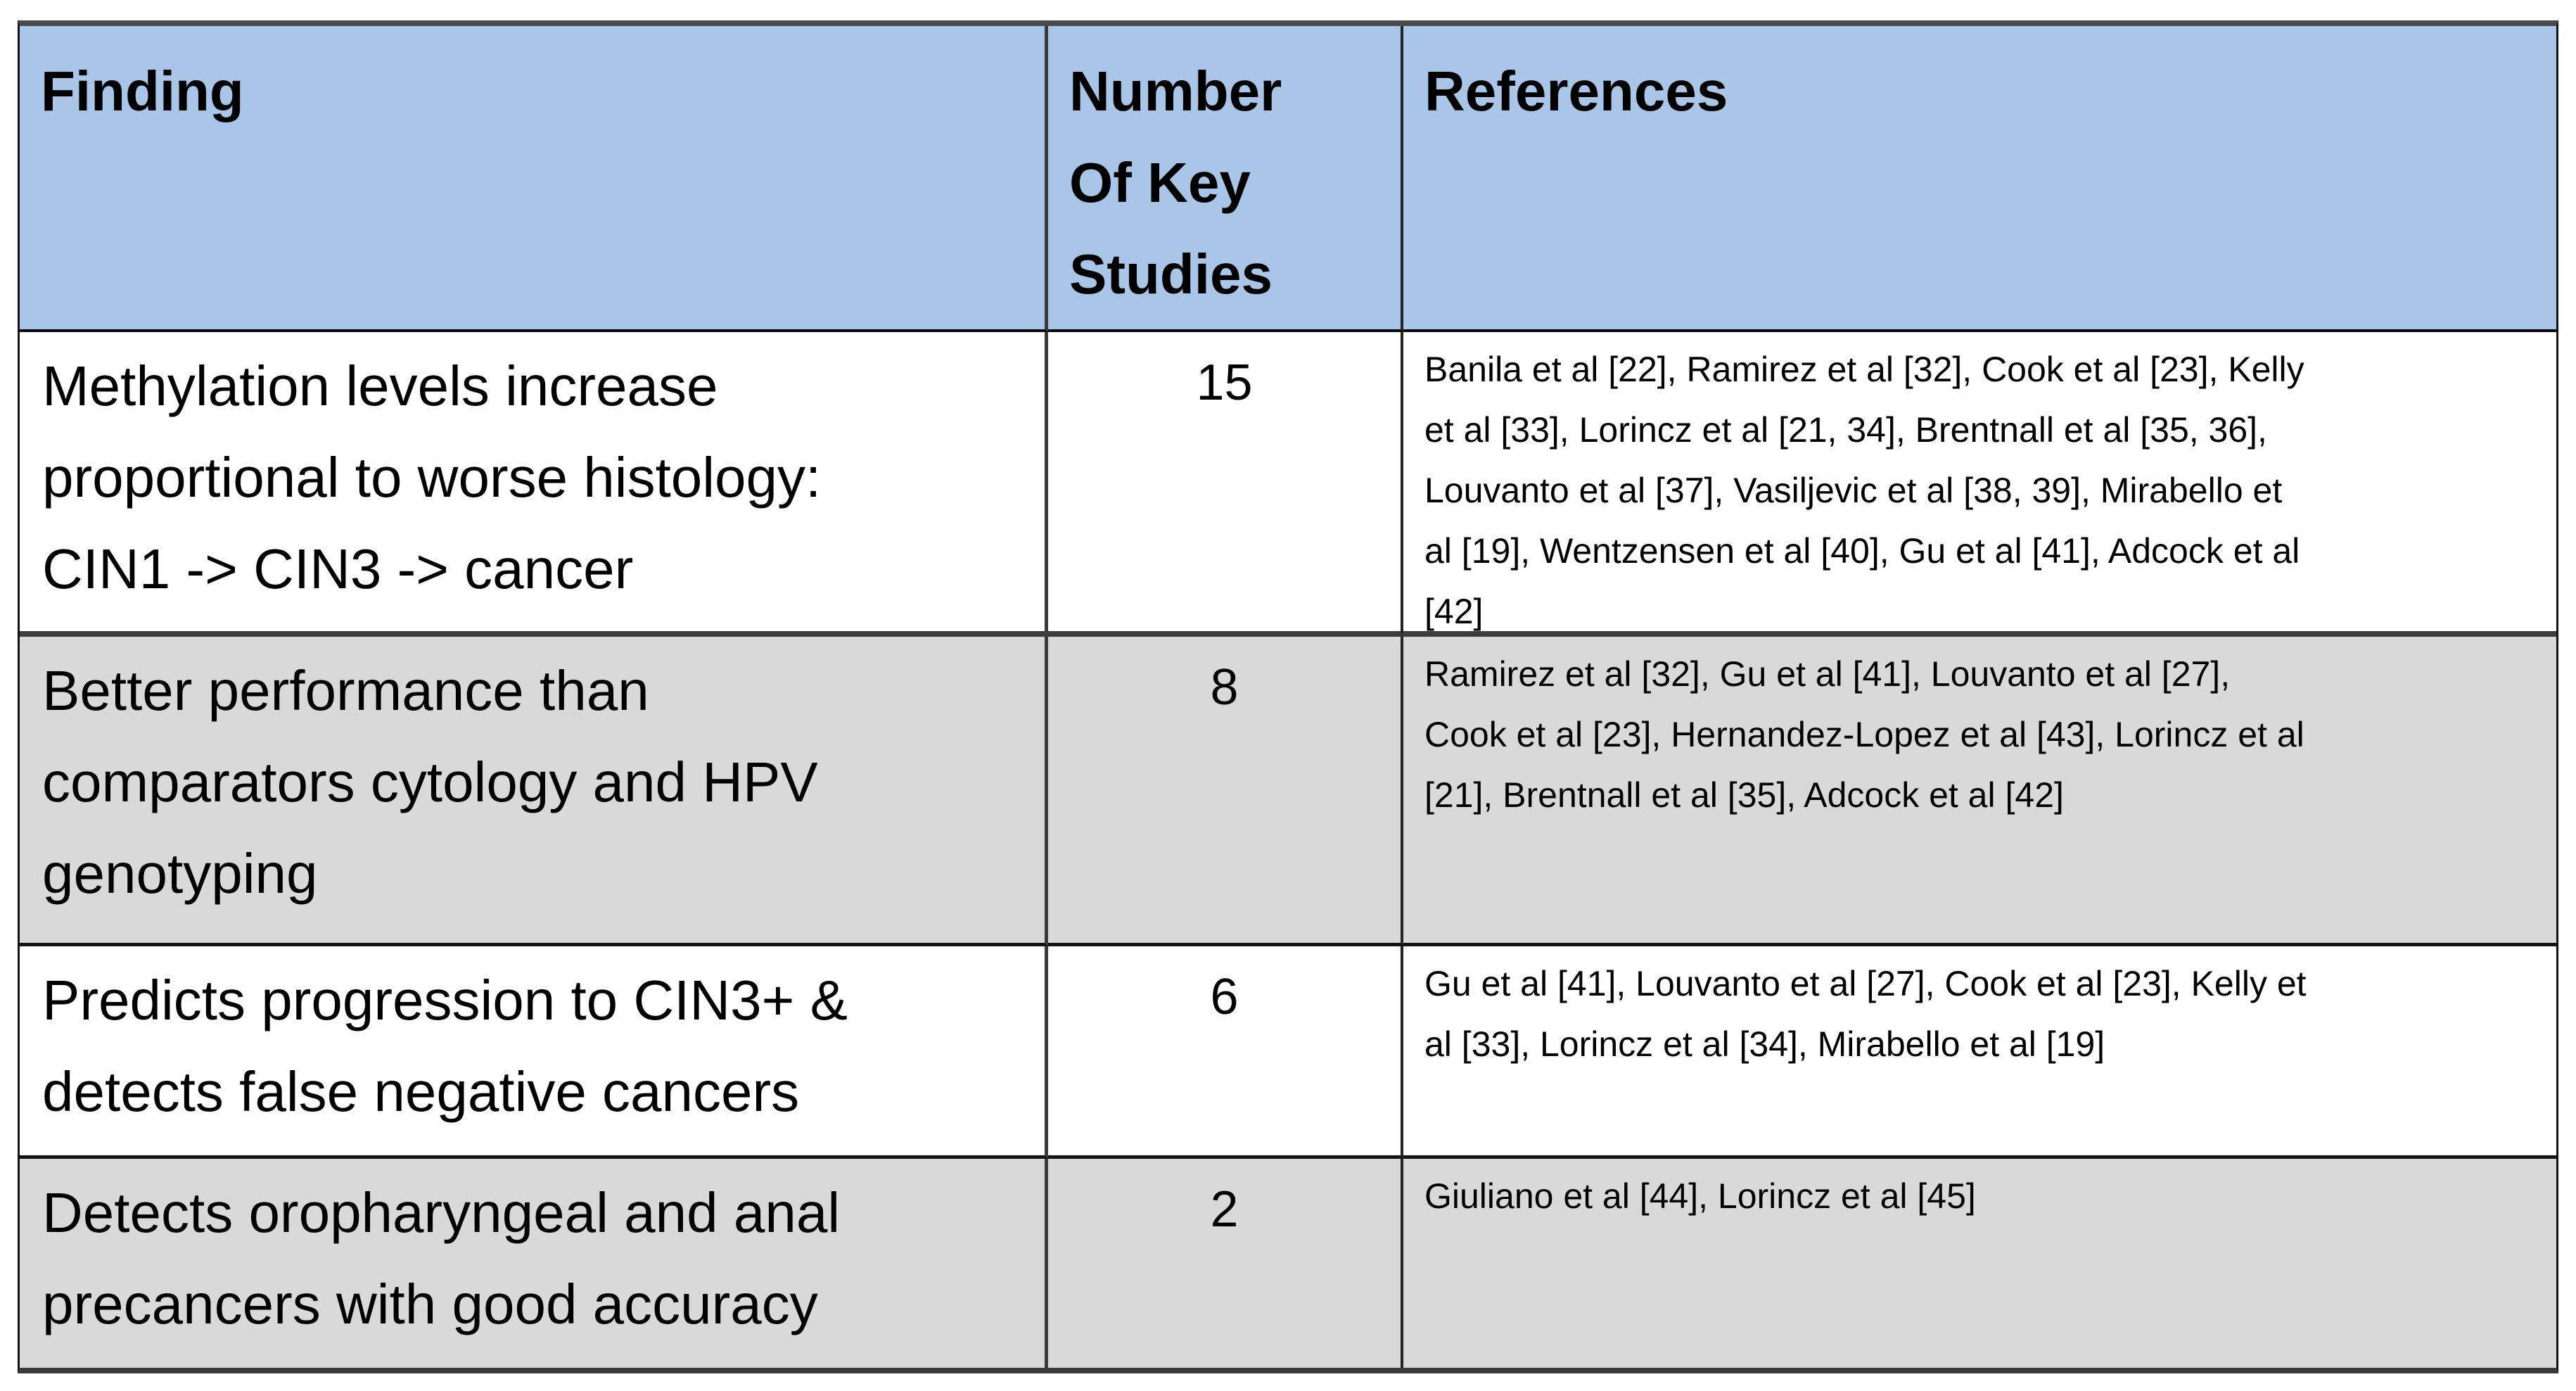 This screenshot has height=1391, width=2576. I want to click on study-count-cell-row2: 8, so click(1225, 791).